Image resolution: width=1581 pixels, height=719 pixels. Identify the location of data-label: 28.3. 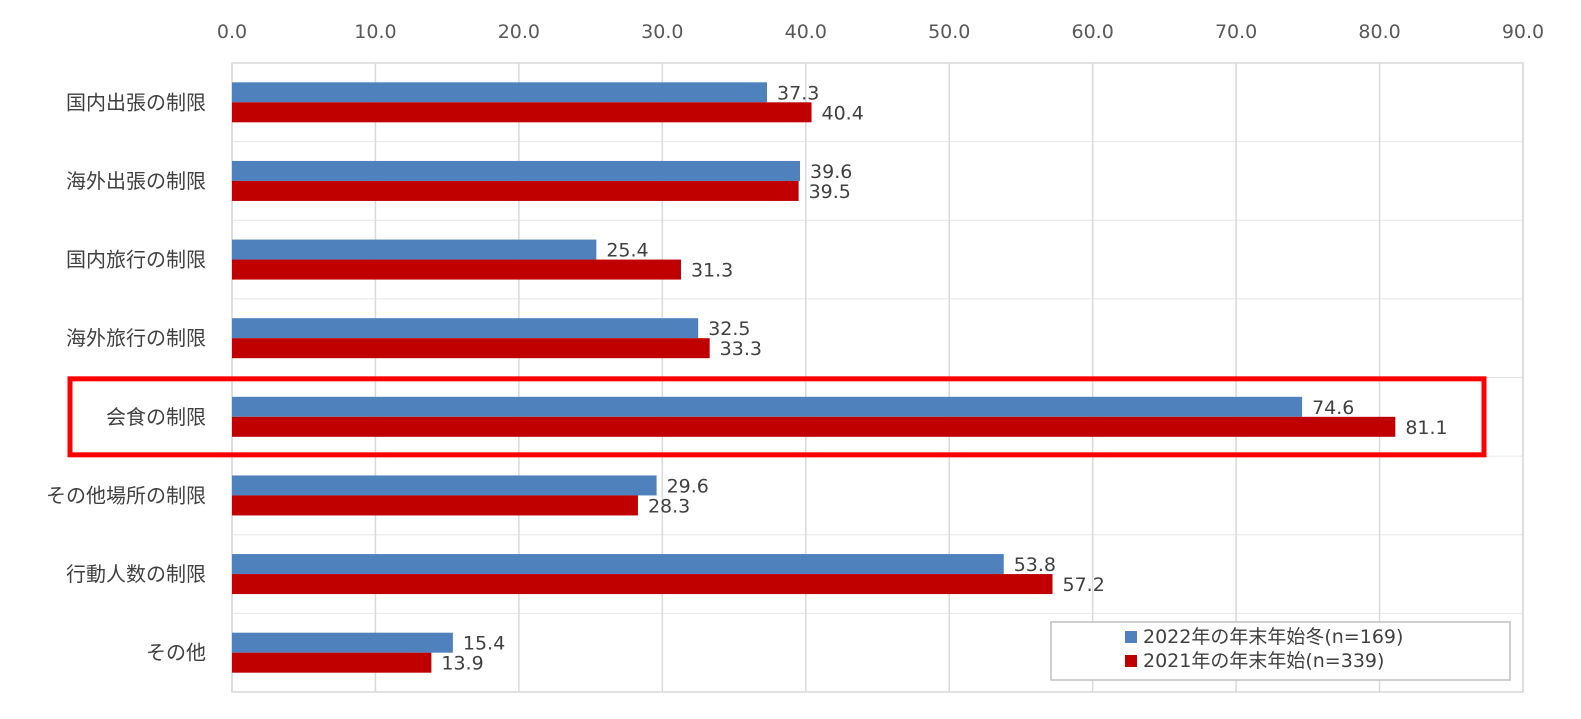
(669, 506).